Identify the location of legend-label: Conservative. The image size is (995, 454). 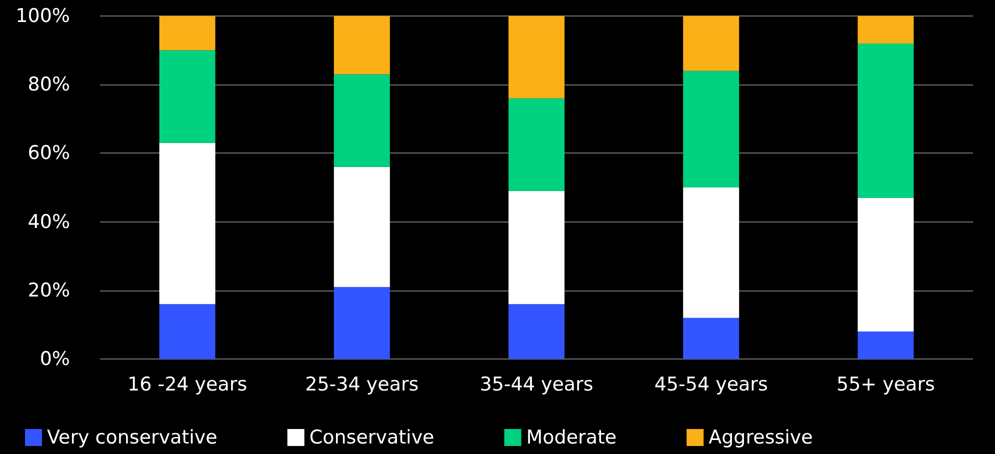
(371, 437).